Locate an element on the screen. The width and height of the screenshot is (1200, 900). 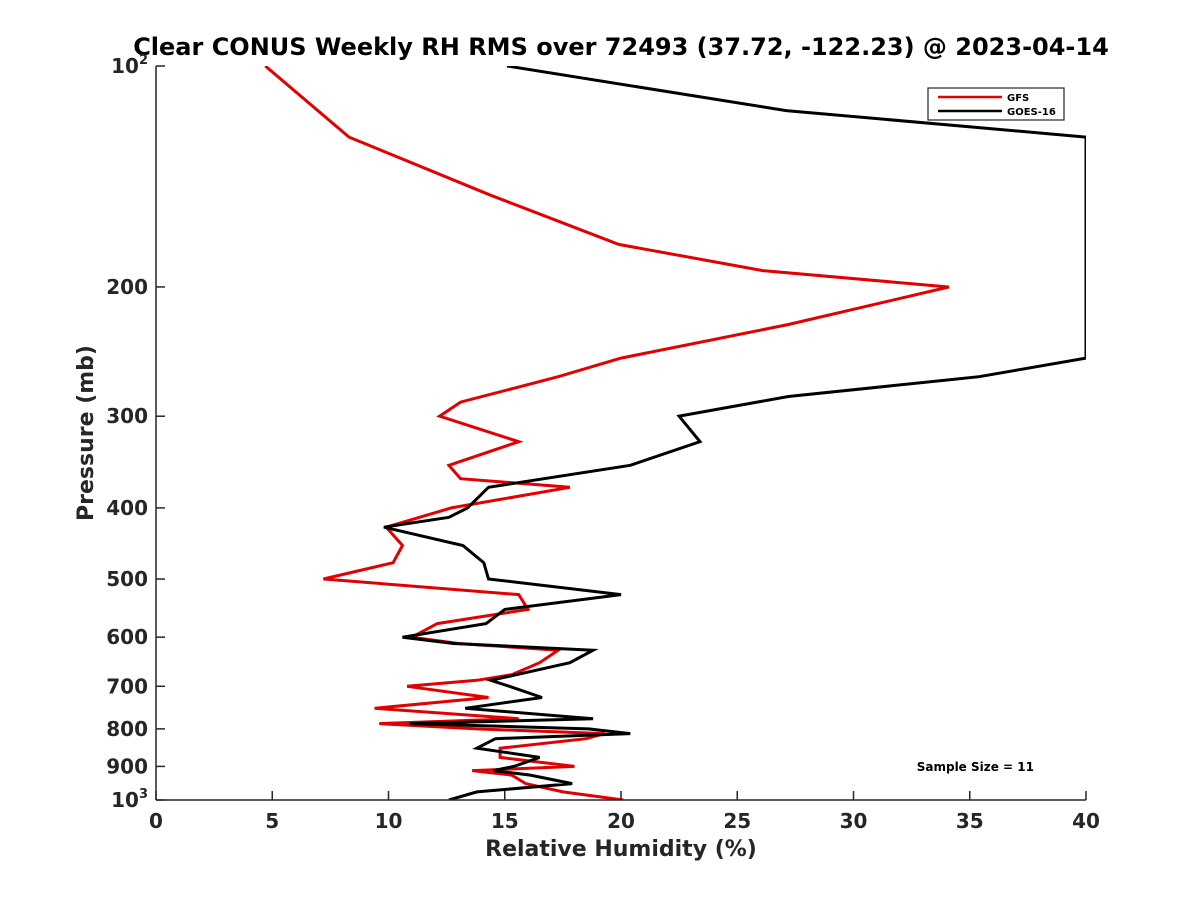
x-tick-label: 0 is located at coordinates (156, 821).